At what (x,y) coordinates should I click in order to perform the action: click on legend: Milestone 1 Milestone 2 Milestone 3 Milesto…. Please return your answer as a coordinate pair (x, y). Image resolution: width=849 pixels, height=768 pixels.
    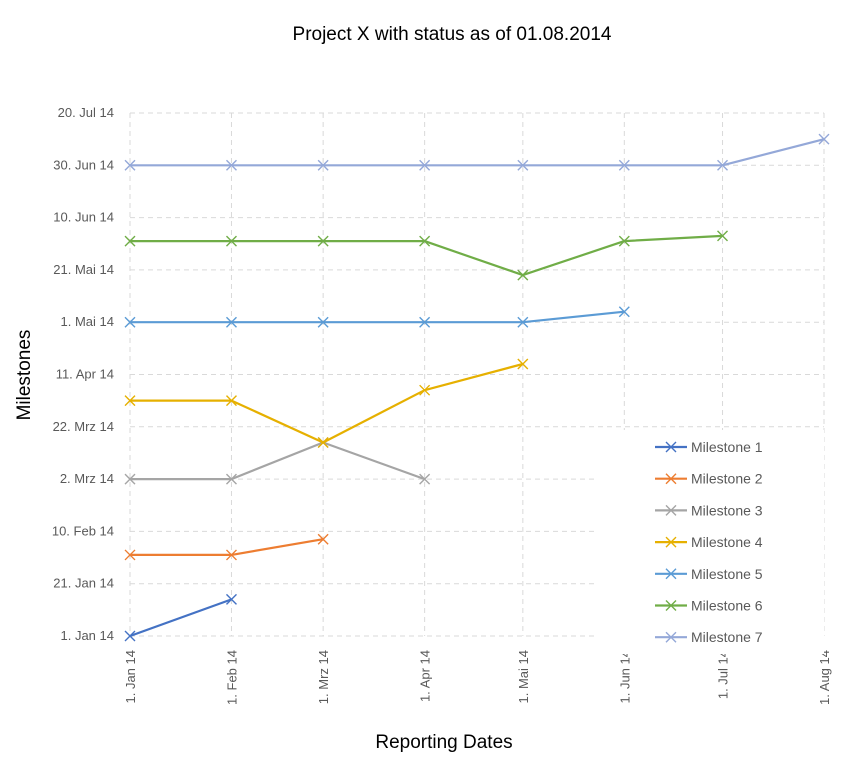
    Looking at the image, I should click on (710, 542).